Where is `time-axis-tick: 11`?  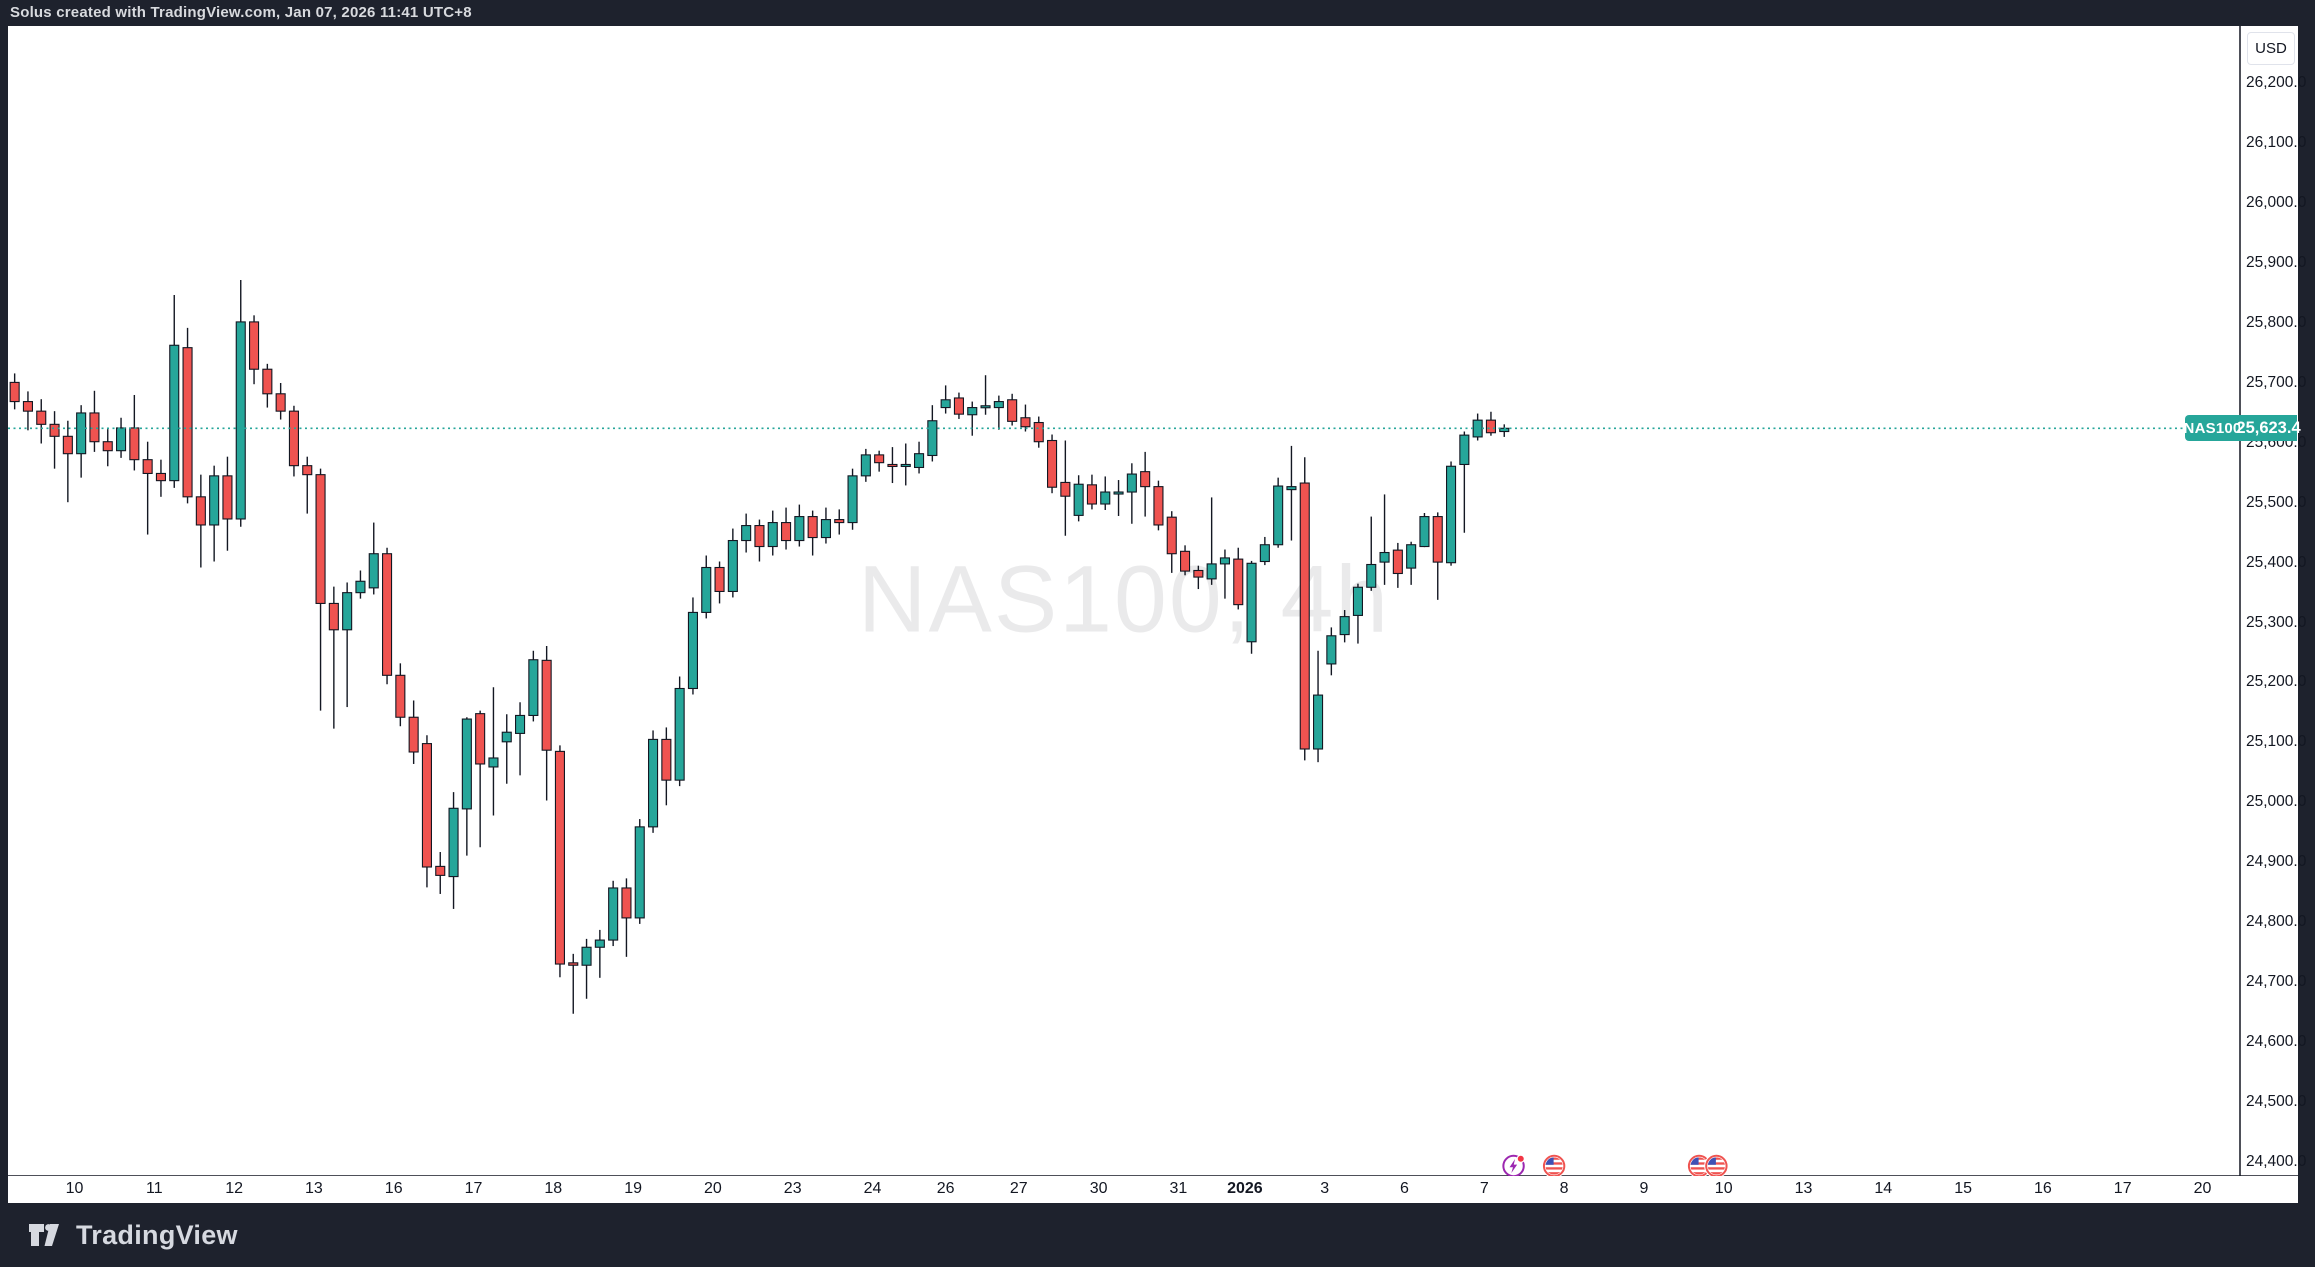 time-axis-tick: 11 is located at coordinates (154, 1188).